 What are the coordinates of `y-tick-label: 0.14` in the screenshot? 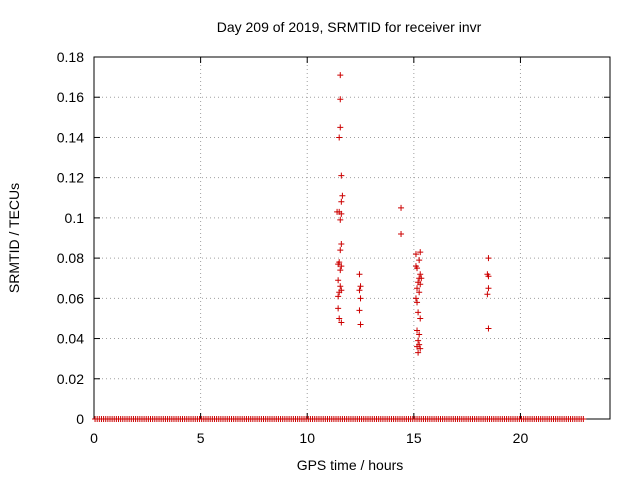 It's located at (70, 137).